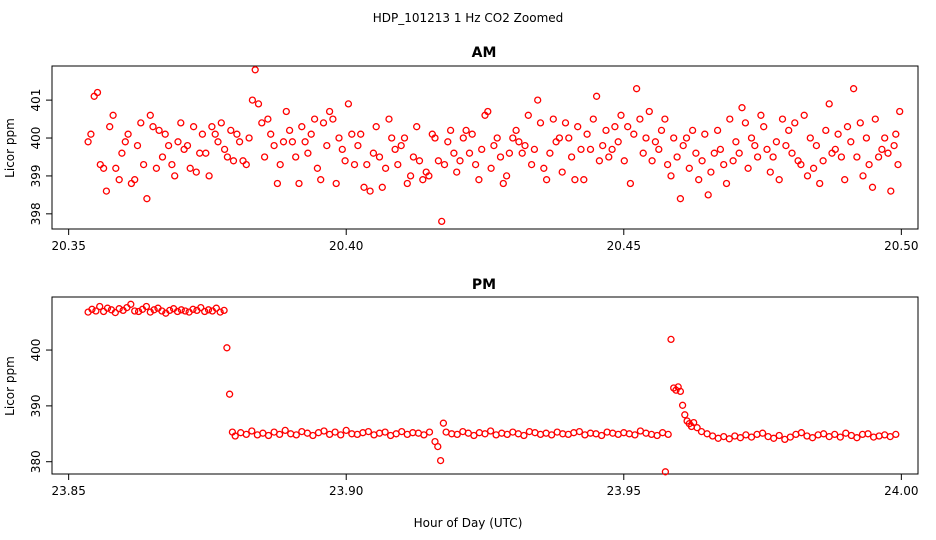 The height and width of the screenshot is (540, 936). What do you see at coordinates (346, 491) in the screenshot?
I see `panel-pm-x-tick-label: 23.90` at bounding box center [346, 491].